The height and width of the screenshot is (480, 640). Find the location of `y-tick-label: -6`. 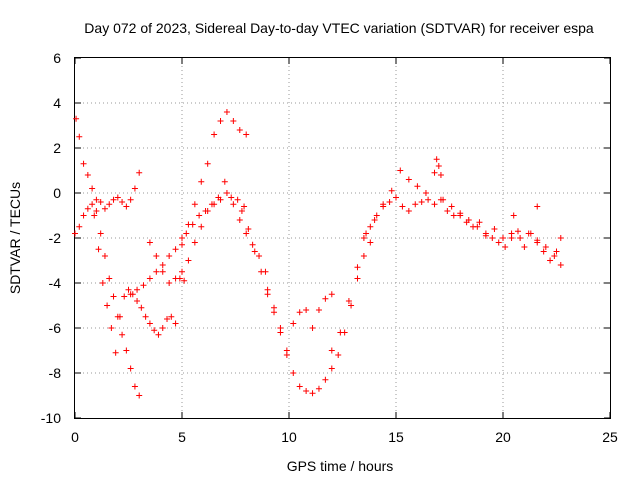

y-tick-label: -6 is located at coordinates (55, 328).